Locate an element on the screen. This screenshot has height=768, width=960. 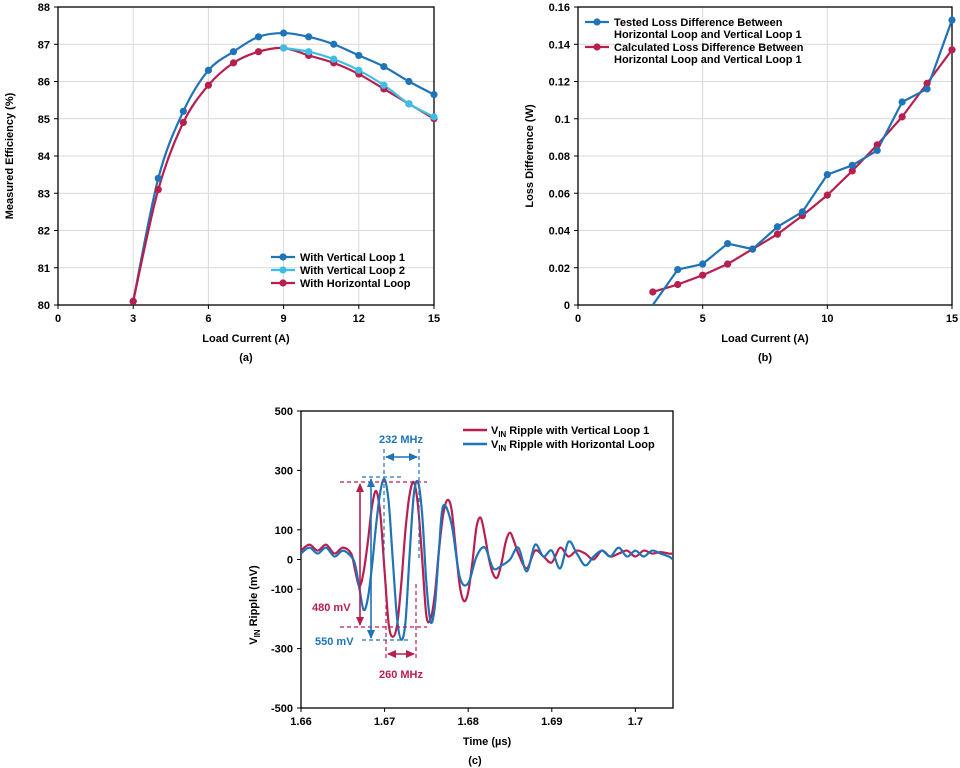
b-ytick-label: 0.02 is located at coordinates (559, 269).